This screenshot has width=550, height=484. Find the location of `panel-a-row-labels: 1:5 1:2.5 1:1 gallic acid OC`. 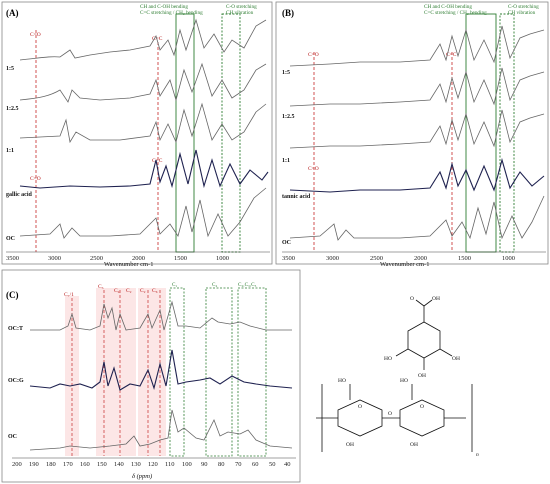

panel-a-row-labels: 1:5 1:2.5 1:1 gallic acid OC is located at coordinates (19, 154).